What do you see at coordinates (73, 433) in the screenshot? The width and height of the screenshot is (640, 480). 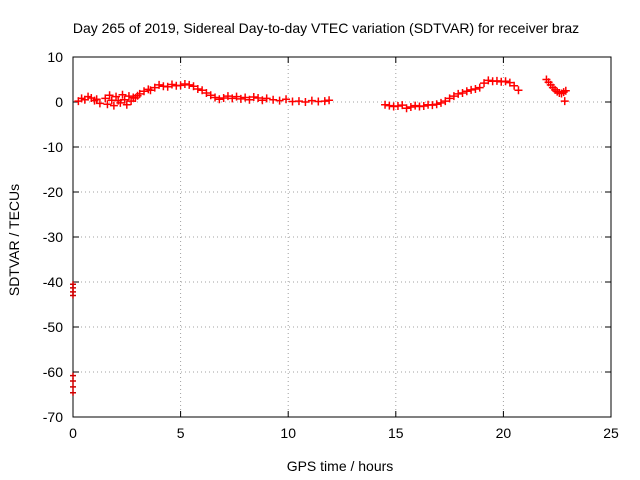 I see `x-tick-label: 0` at bounding box center [73, 433].